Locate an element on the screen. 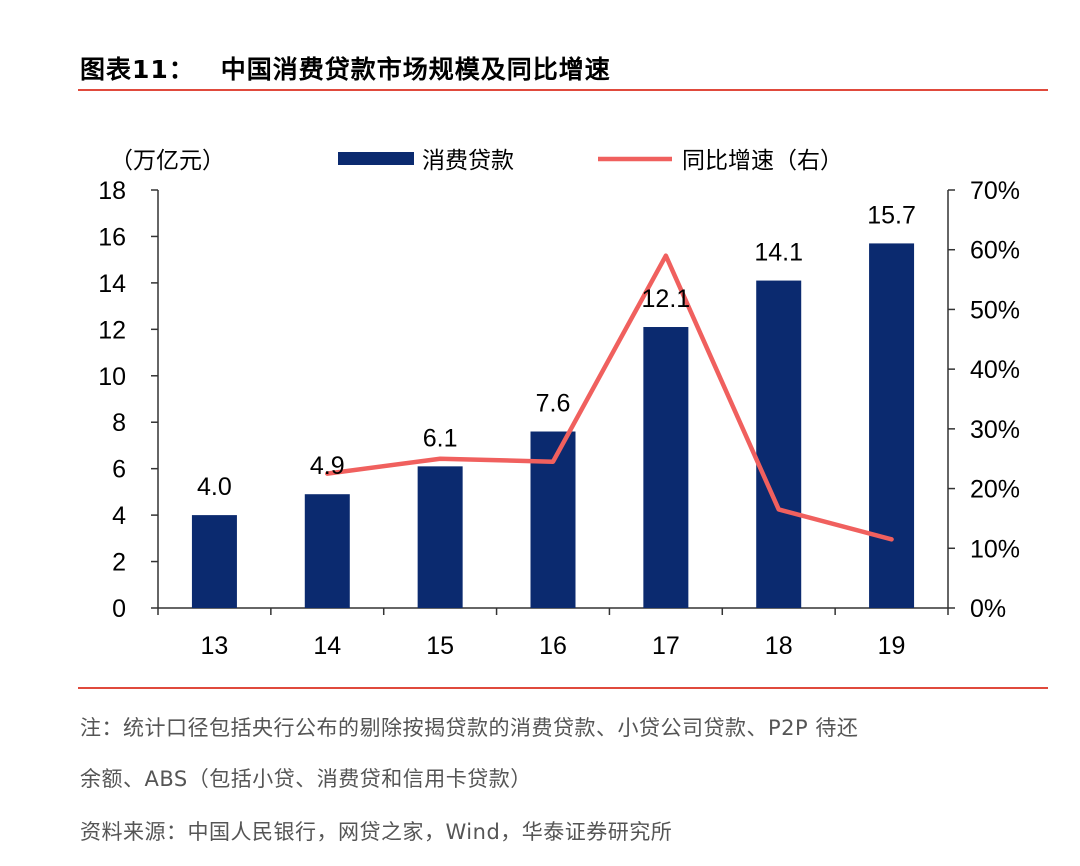 The image size is (1080, 866). right-axis-tick-label: 60% is located at coordinates (995, 251).